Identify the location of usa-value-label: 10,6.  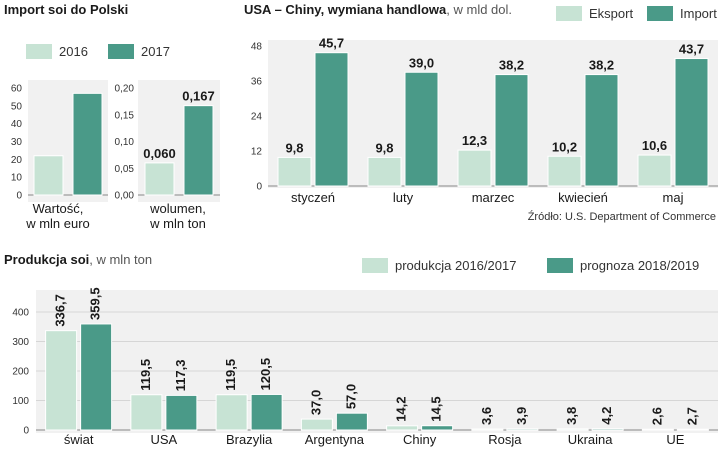
(654, 145).